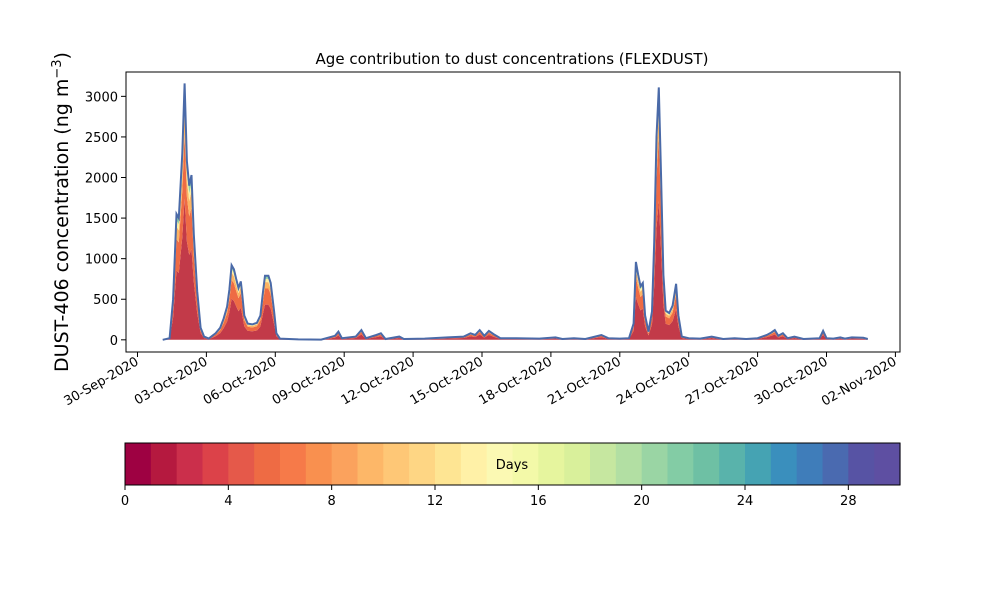 The image size is (1000, 600). I want to click on y-tick-label: 0, so click(114, 341).